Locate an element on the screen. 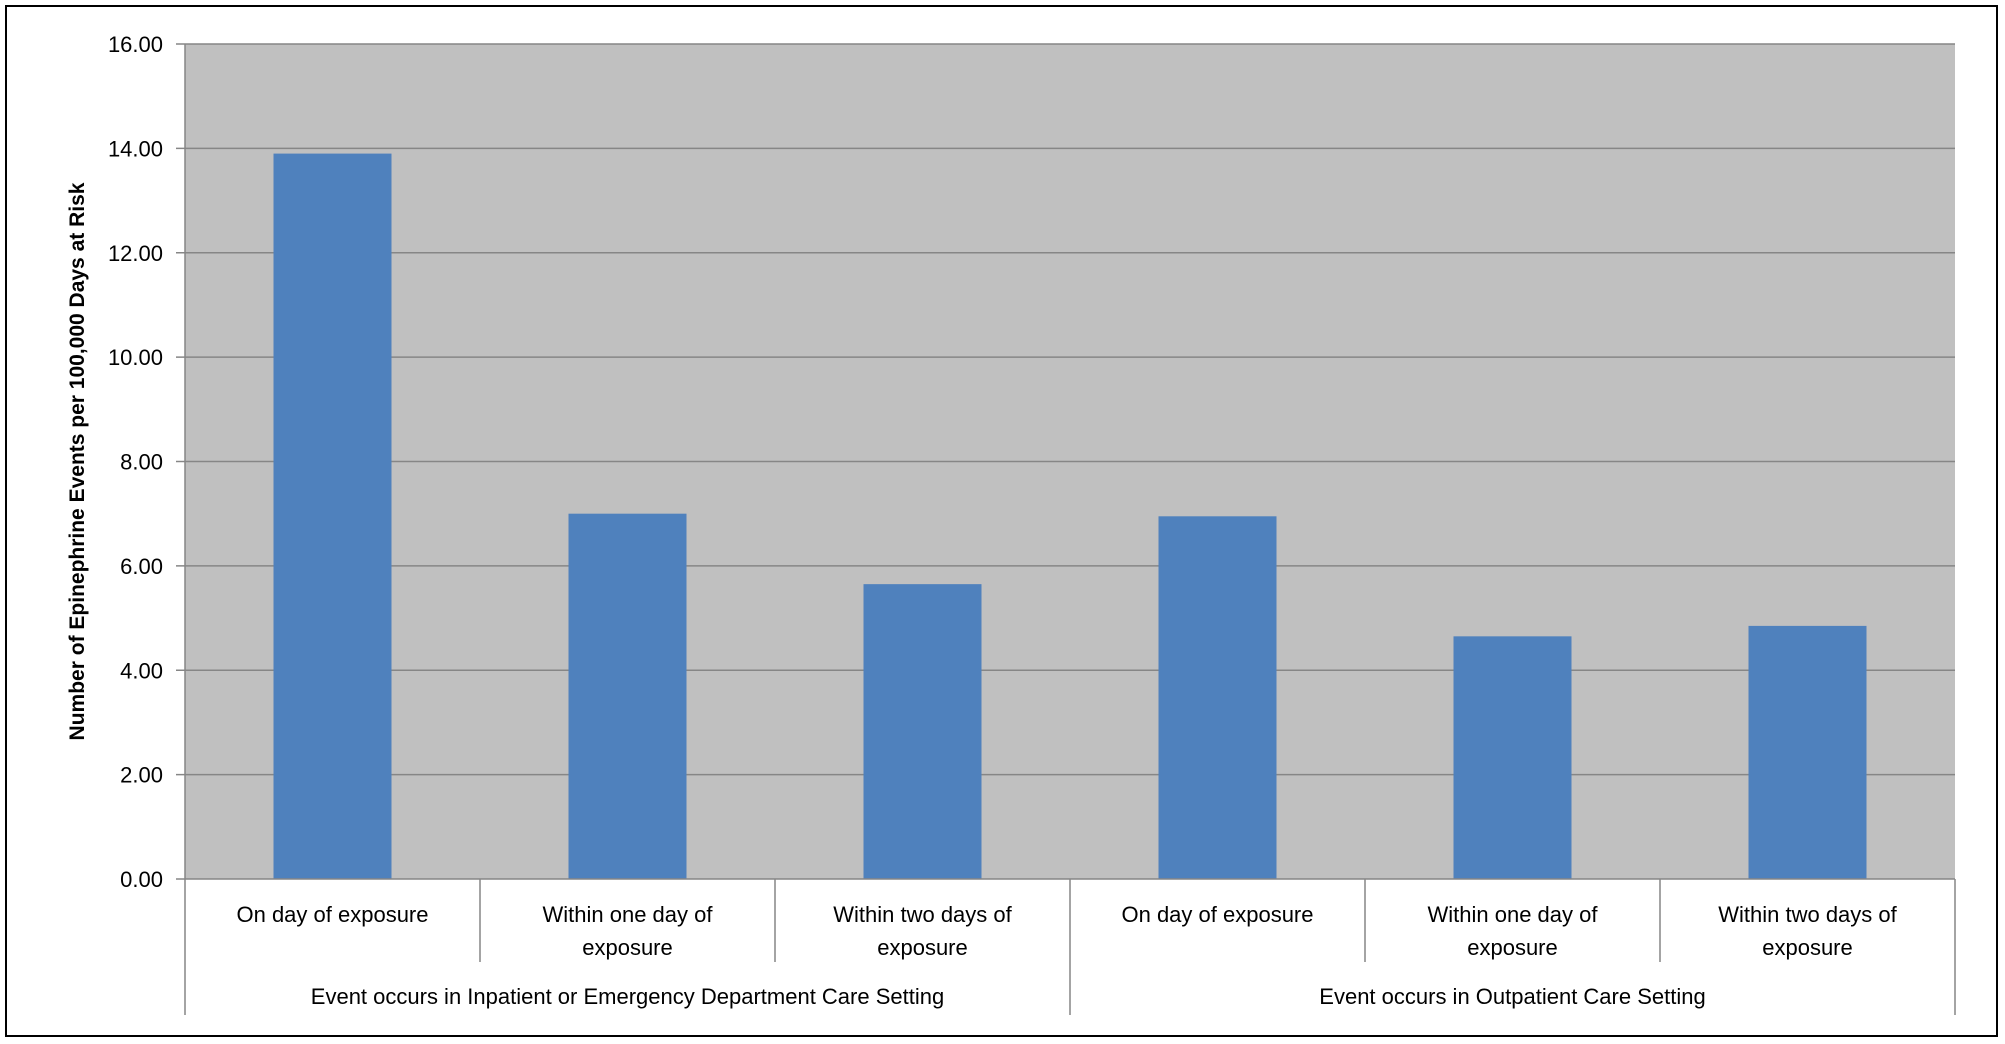 The height and width of the screenshot is (1044, 2005). y-tick-label: 6.00 is located at coordinates (141, 566).